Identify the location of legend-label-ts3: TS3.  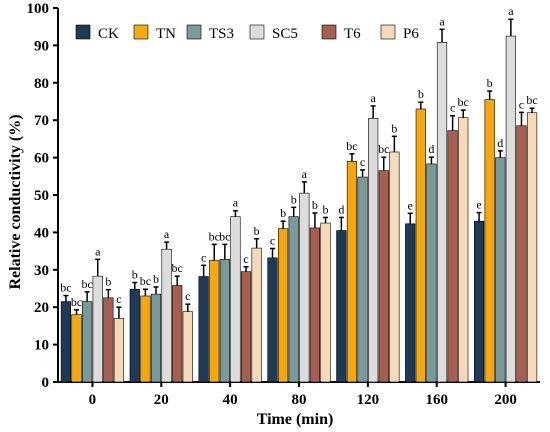
(221, 34).